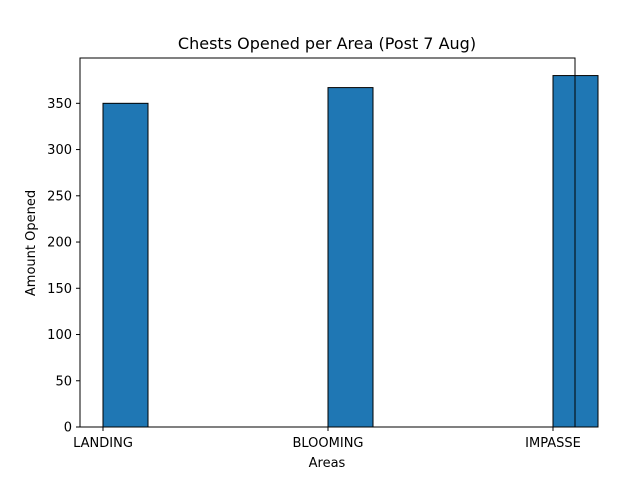 This screenshot has height=480, width=640. I want to click on bar-blooming, so click(350, 257).